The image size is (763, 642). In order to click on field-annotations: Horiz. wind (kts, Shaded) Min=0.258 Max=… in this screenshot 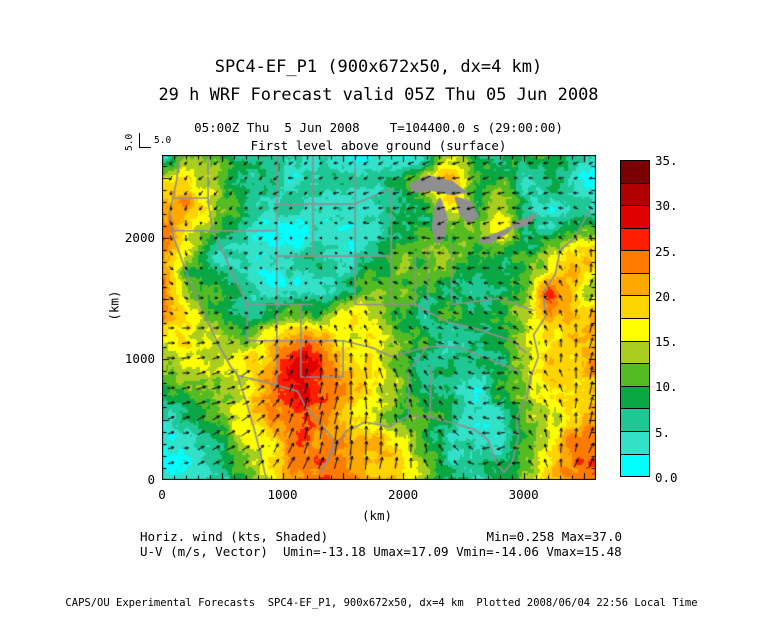, I will do `click(381, 544)`.